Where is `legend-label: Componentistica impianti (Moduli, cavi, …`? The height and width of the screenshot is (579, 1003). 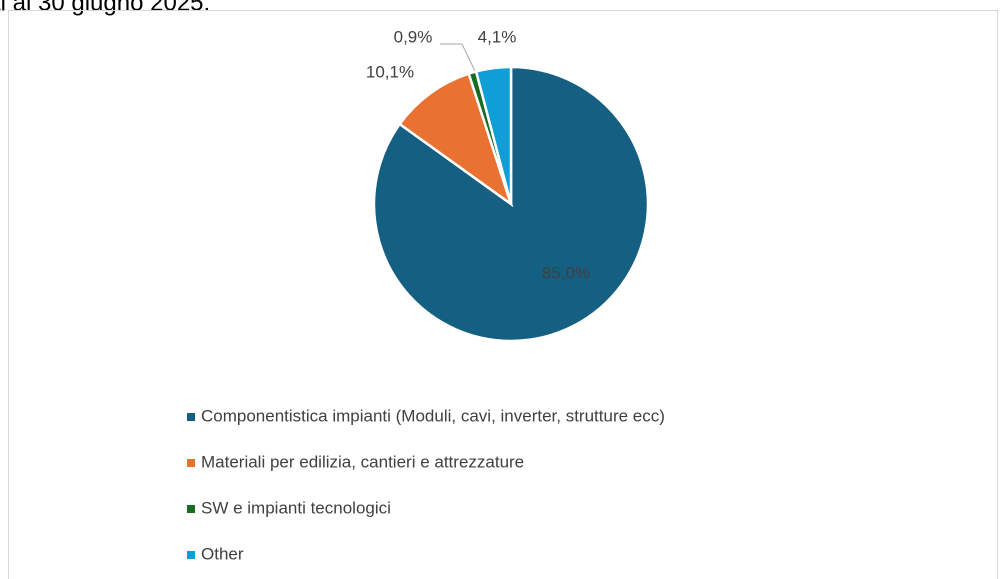 legend-label: Componentistica impianti (Moduli, cavi, … is located at coordinates (433, 415).